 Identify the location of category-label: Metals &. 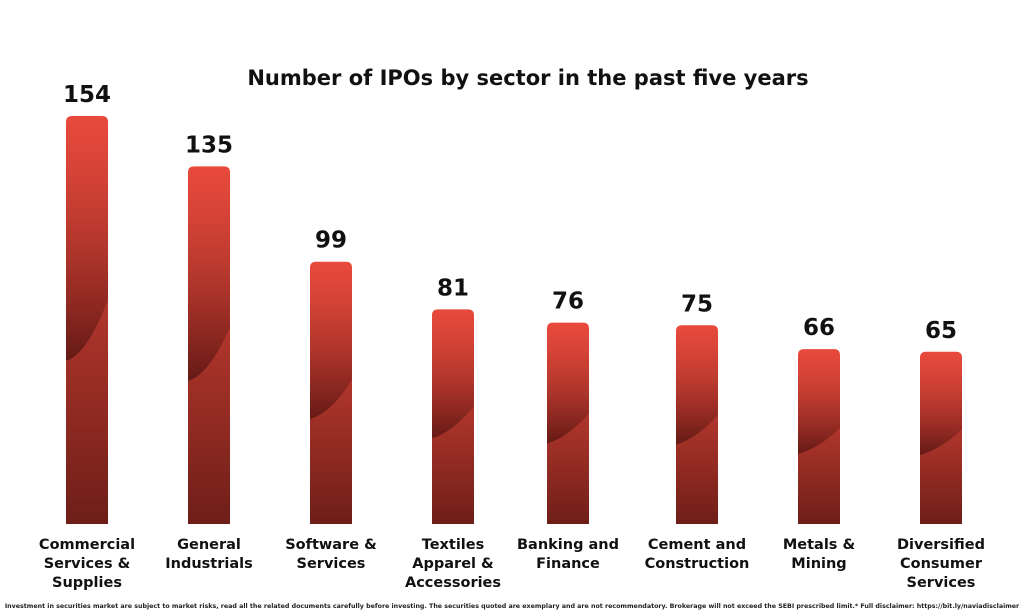
(819, 545).